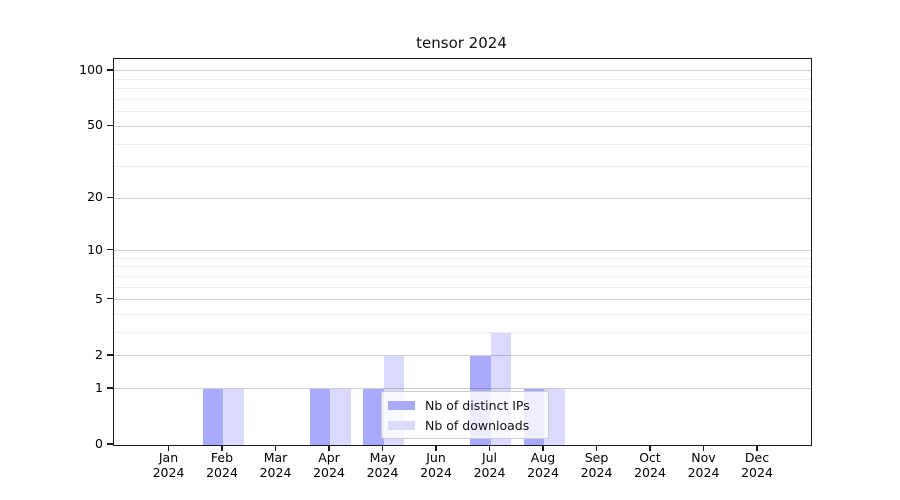 This screenshot has height=500, width=900. I want to click on y-tick-label: 10, so click(95, 249).